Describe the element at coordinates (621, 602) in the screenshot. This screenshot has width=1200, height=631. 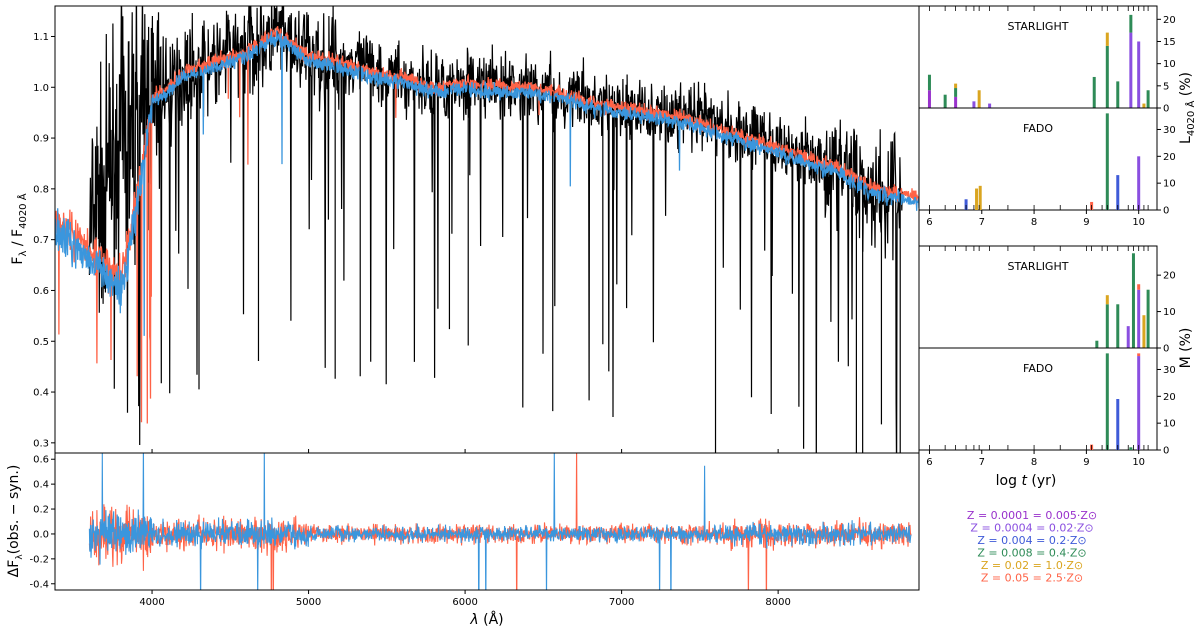
I see `wavelength-tick-label: 7000` at that location.